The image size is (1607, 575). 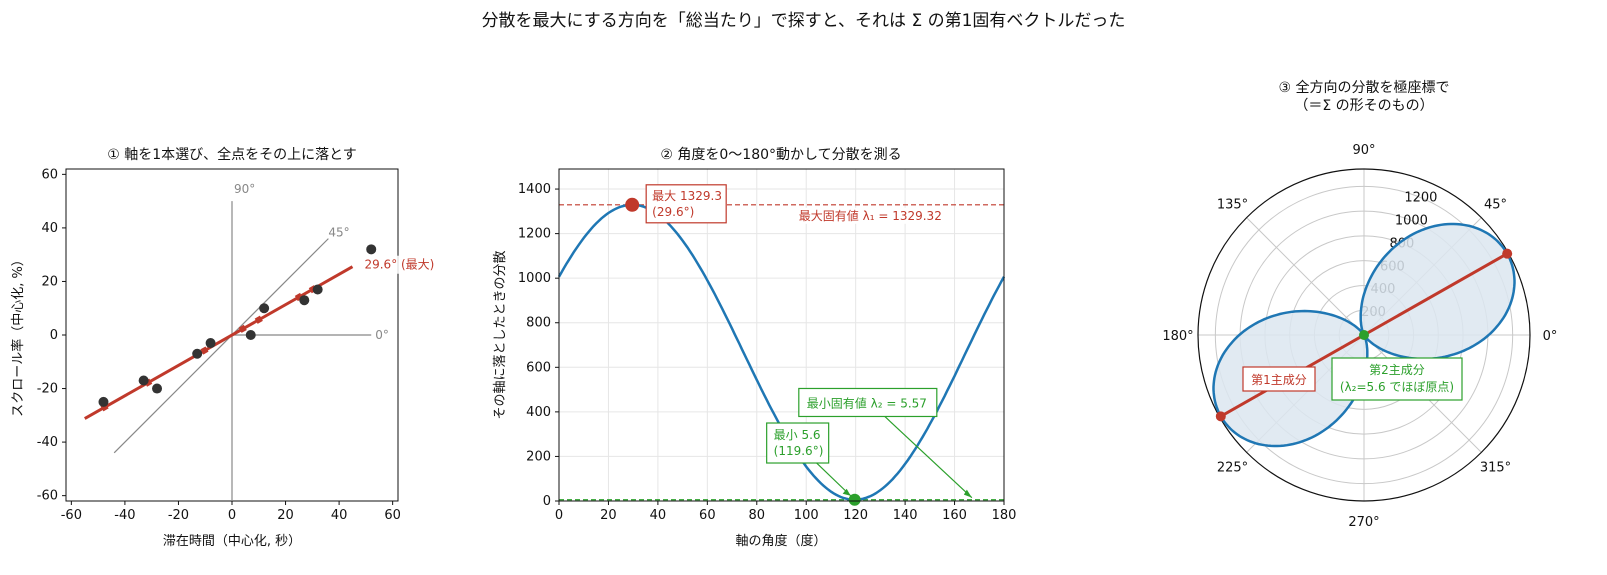 I want to click on variance-min-eigenvalue-arrowhead, so click(x=967, y=493).